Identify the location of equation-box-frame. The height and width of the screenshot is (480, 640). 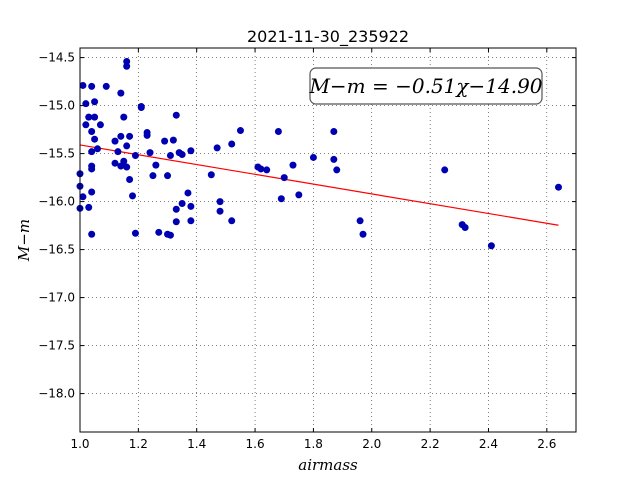
(426, 86).